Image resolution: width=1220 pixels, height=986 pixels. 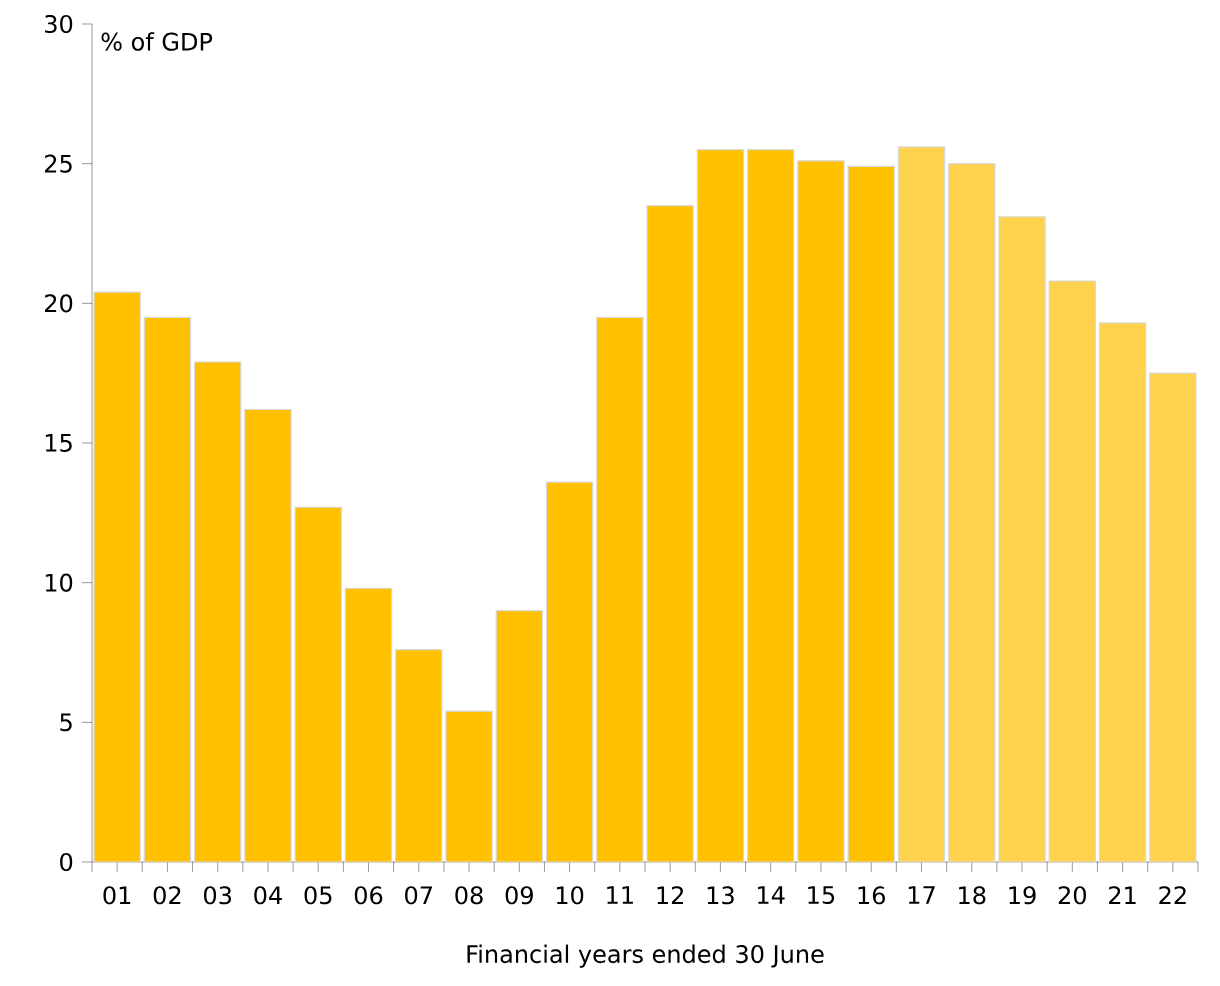 I want to click on x-tick-label: 17, so click(x=921, y=895).